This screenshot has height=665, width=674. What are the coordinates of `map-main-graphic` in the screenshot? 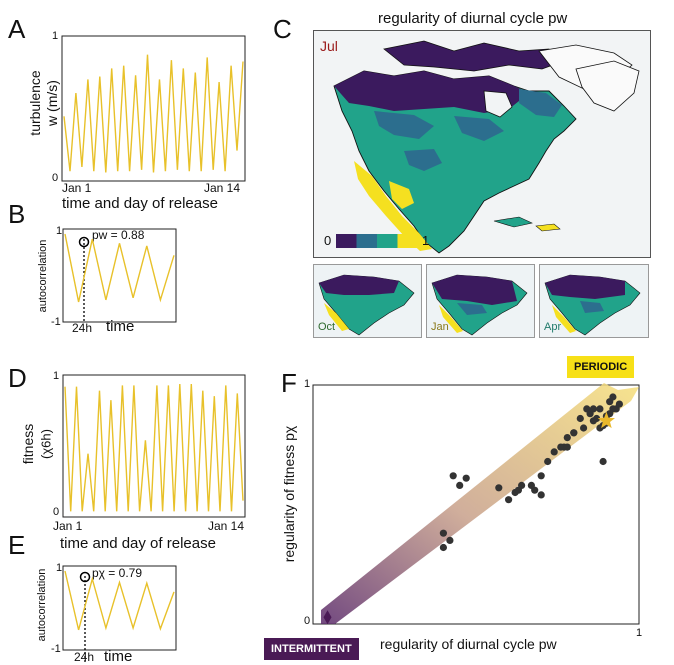 It's located at (486, 147).